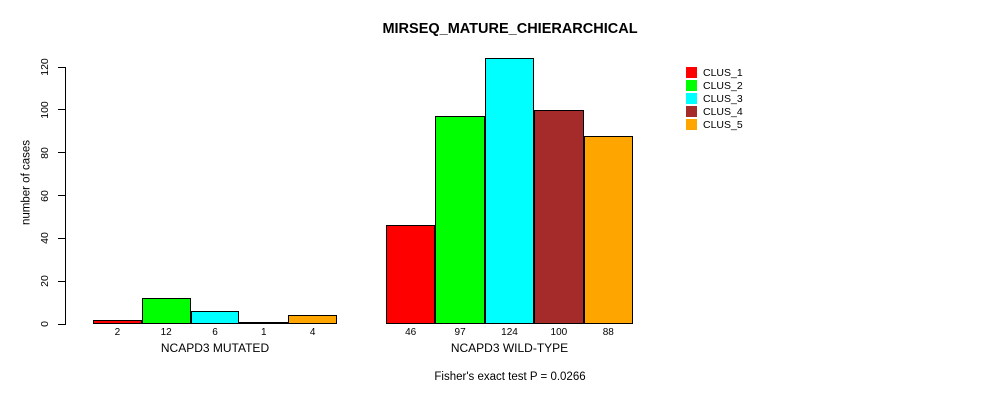  I want to click on y-tick-label: 100, so click(45, 110).